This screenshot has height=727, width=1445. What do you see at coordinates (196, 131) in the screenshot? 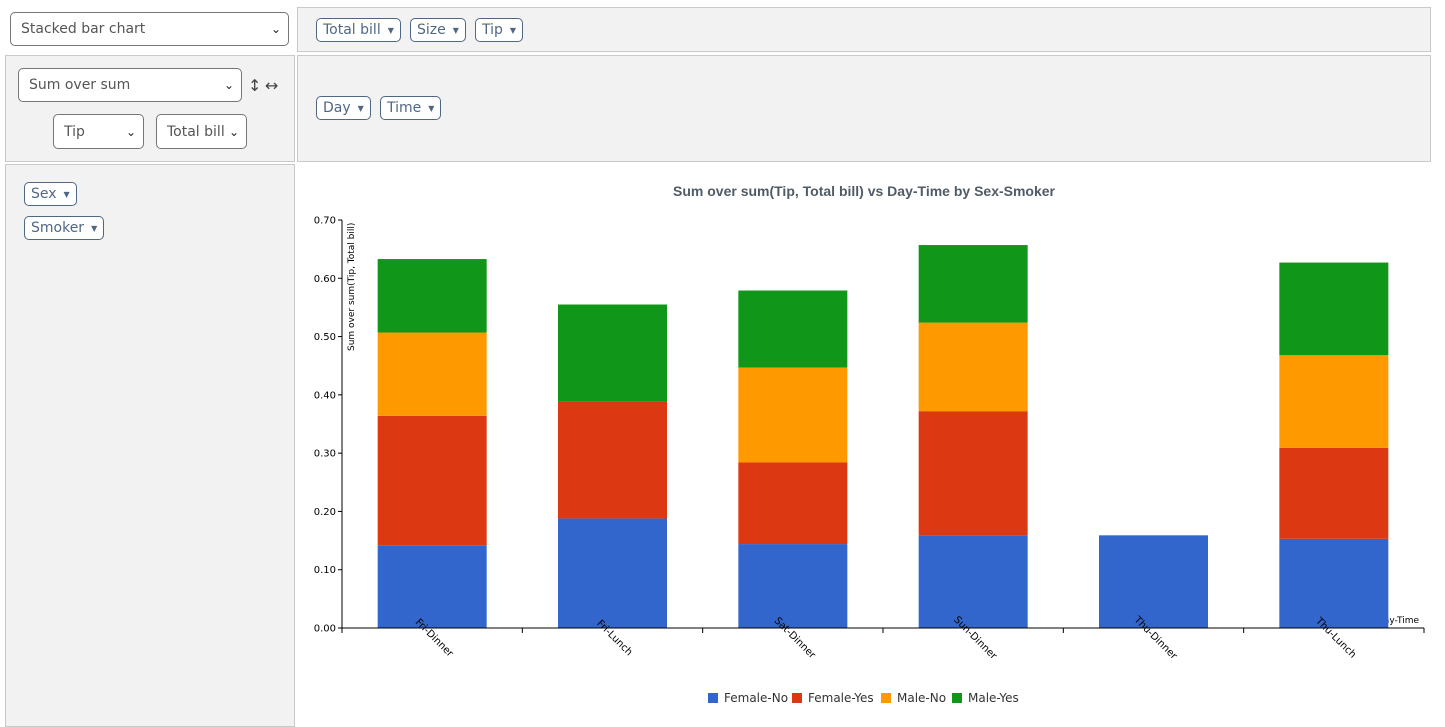
I see `agg-field2-value: Total bill` at bounding box center [196, 131].